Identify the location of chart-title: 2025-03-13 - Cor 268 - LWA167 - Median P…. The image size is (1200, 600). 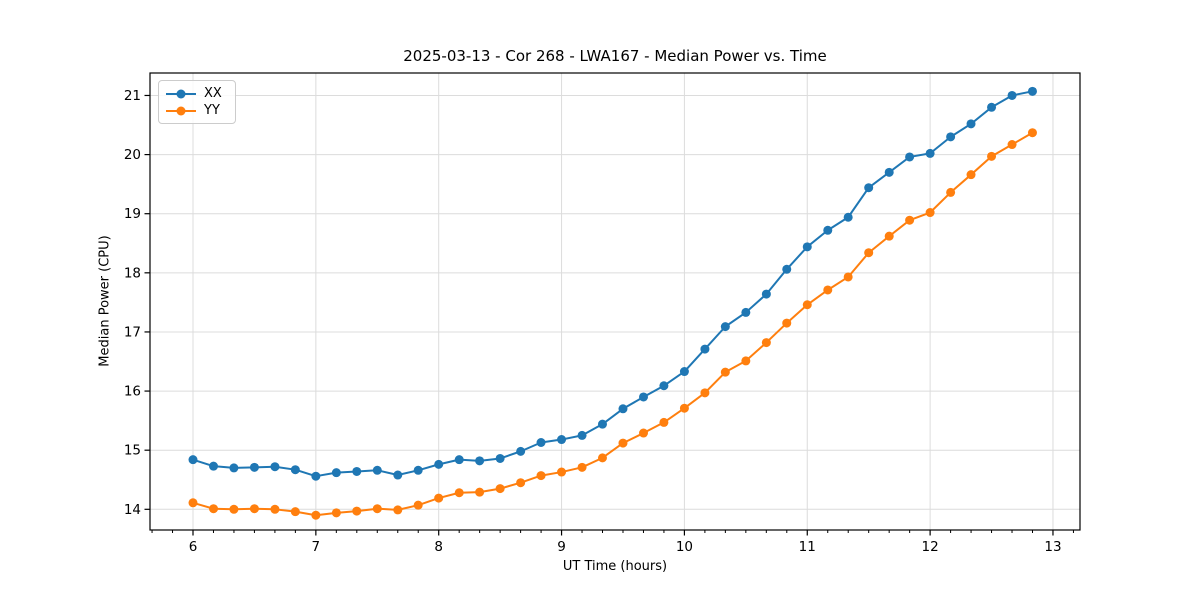
(615, 56).